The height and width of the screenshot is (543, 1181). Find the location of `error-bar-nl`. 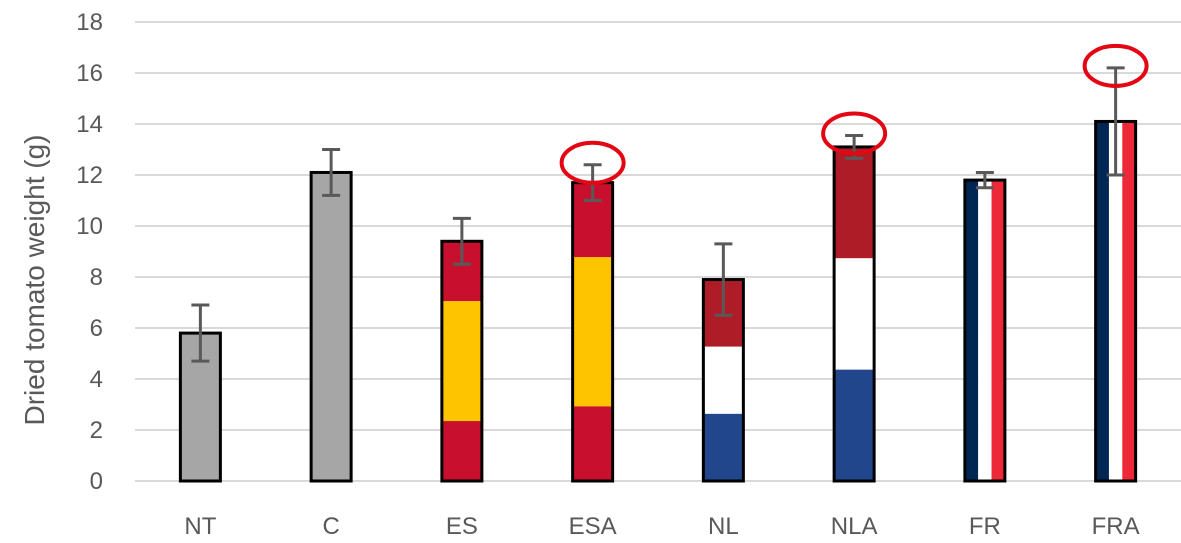

error-bar-nl is located at coordinates (723, 279).